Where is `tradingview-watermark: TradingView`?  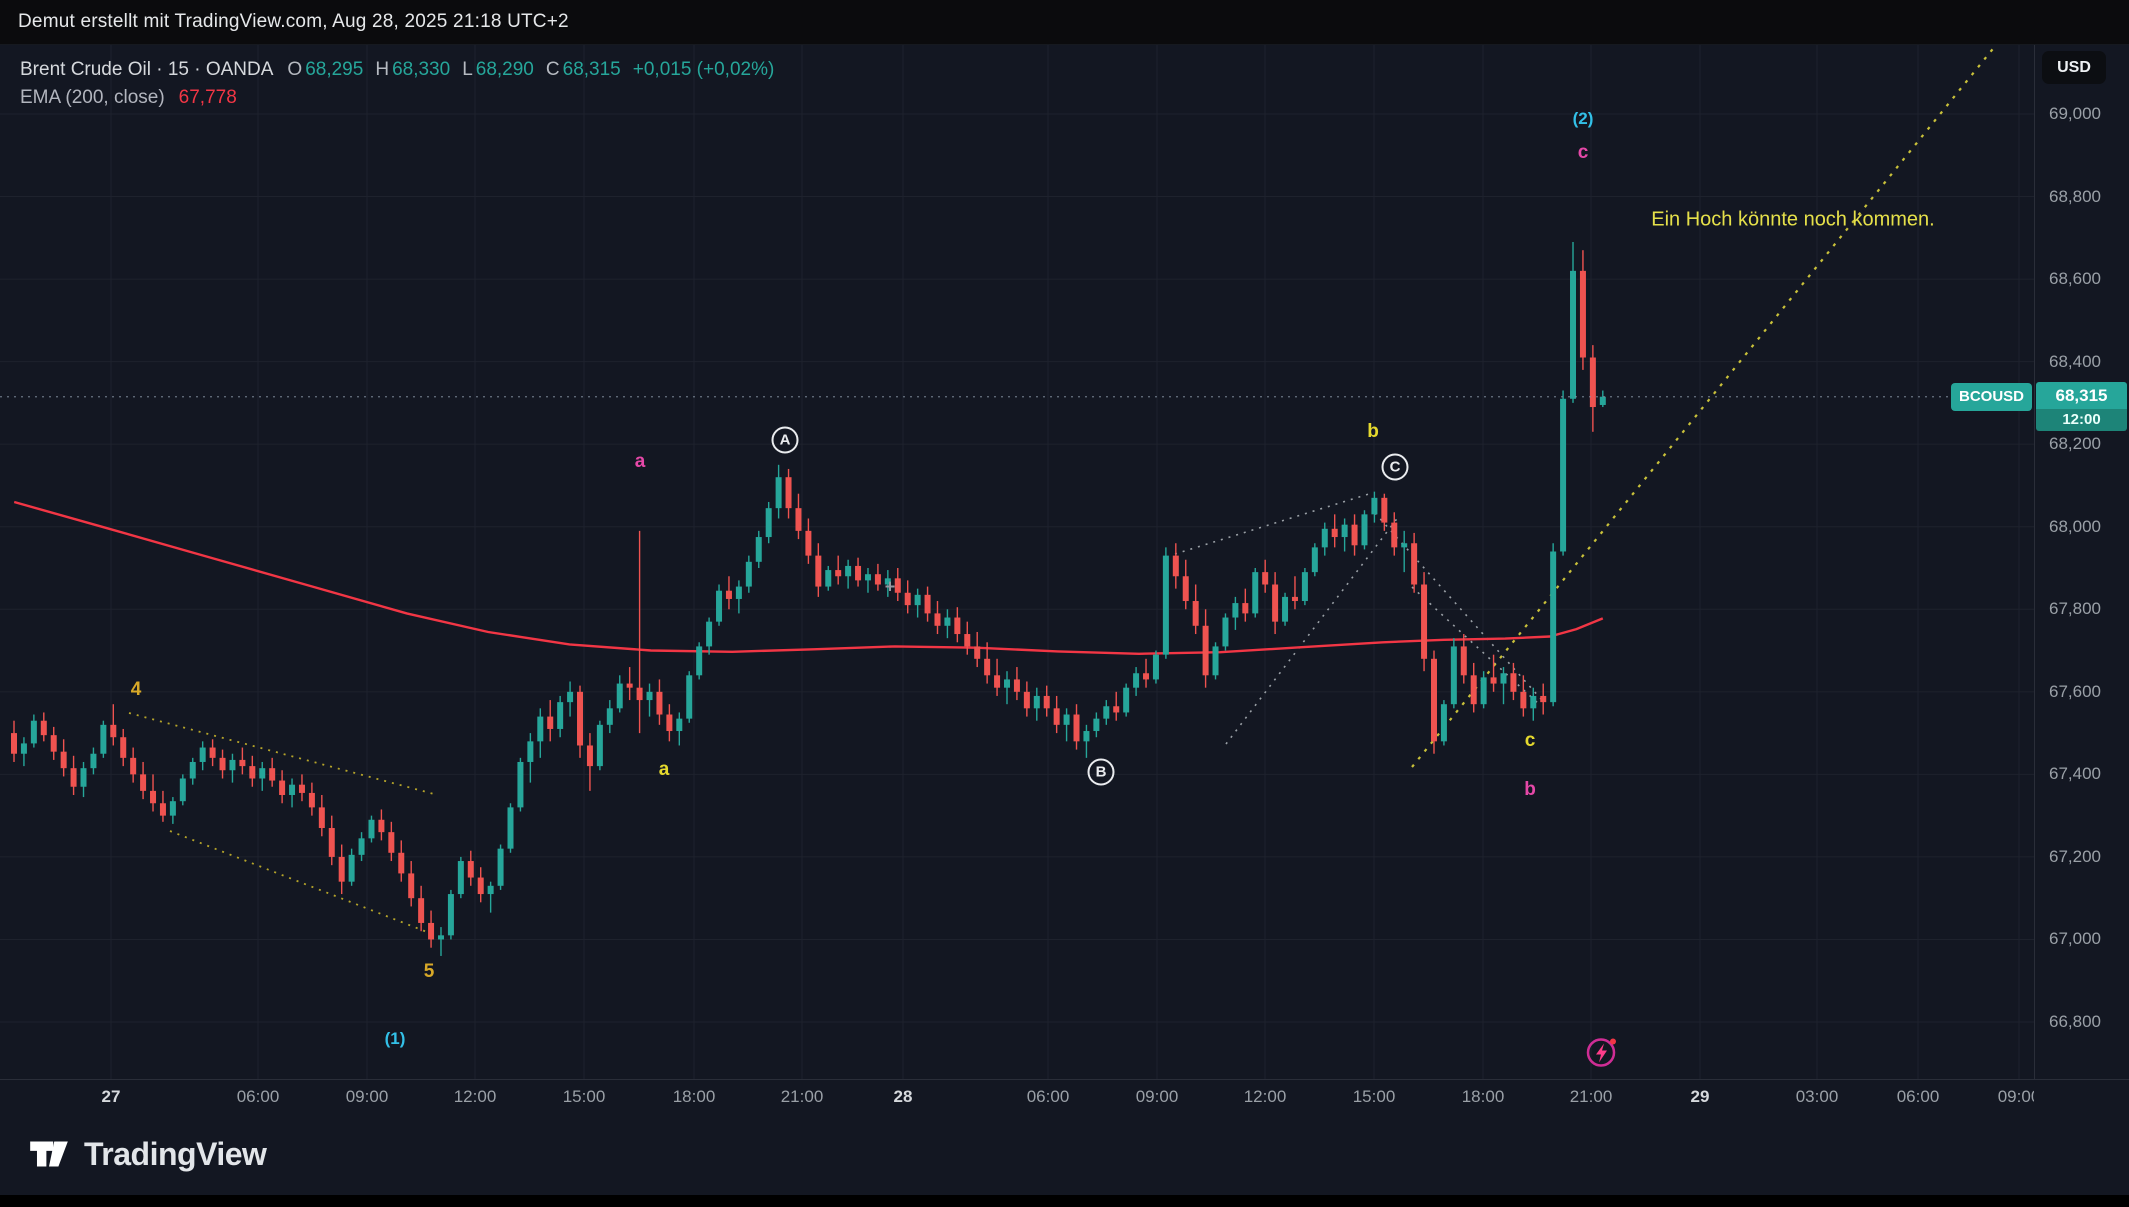
tradingview-watermark: TradingView is located at coordinates (1064, 1154).